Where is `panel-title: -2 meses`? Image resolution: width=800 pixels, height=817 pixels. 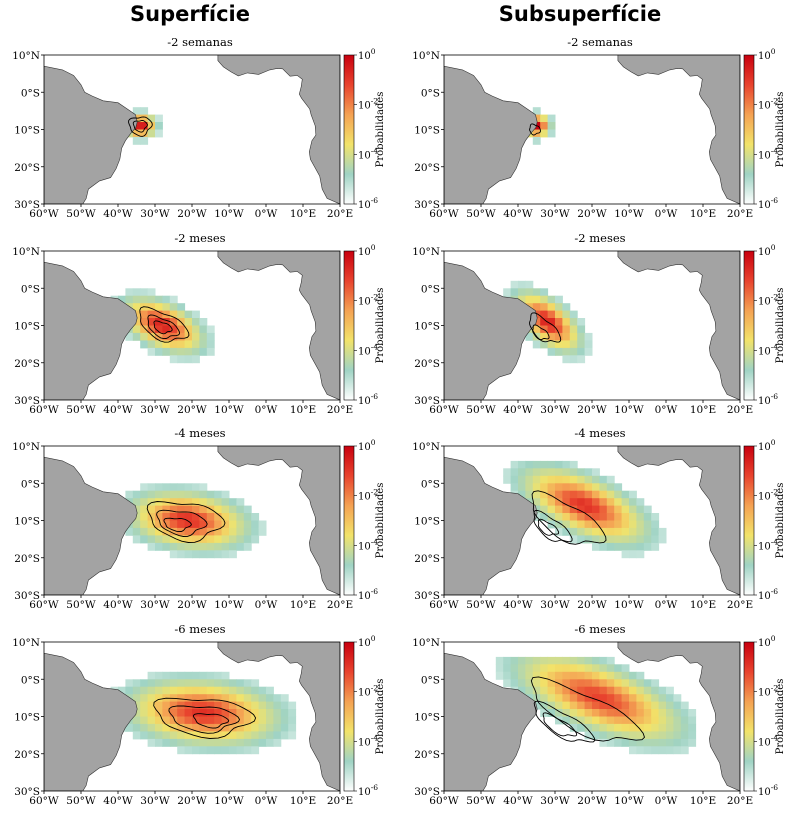
panel-title: -2 meses is located at coordinates (600, 237).